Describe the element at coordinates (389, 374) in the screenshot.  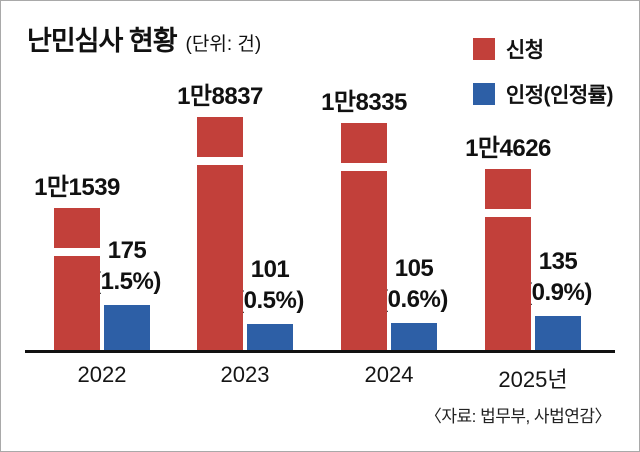
I see `x-tick-2024: 2024` at that location.